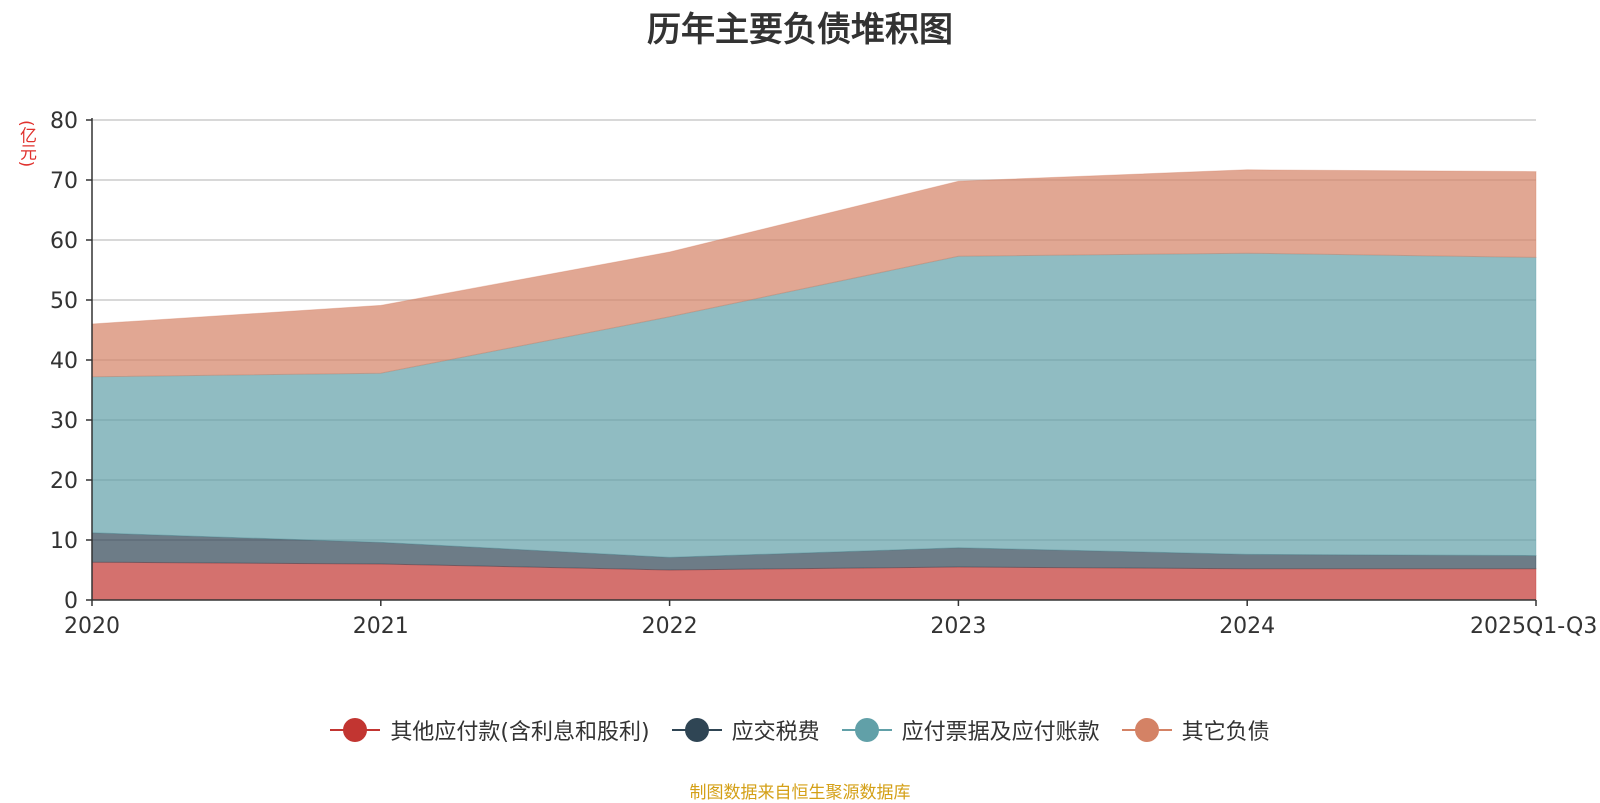 Image resolution: width=1600 pixels, height=803 pixels. I want to click on y-tick-label: 60, so click(64, 241).